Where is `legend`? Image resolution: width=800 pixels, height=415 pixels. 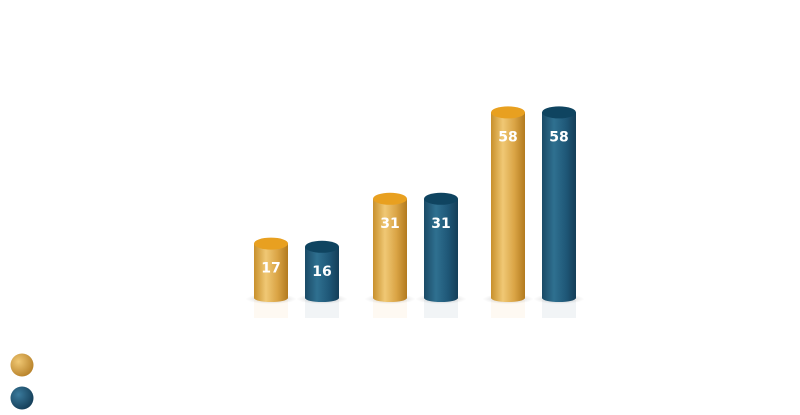
legend is located at coordinates (22, 381).